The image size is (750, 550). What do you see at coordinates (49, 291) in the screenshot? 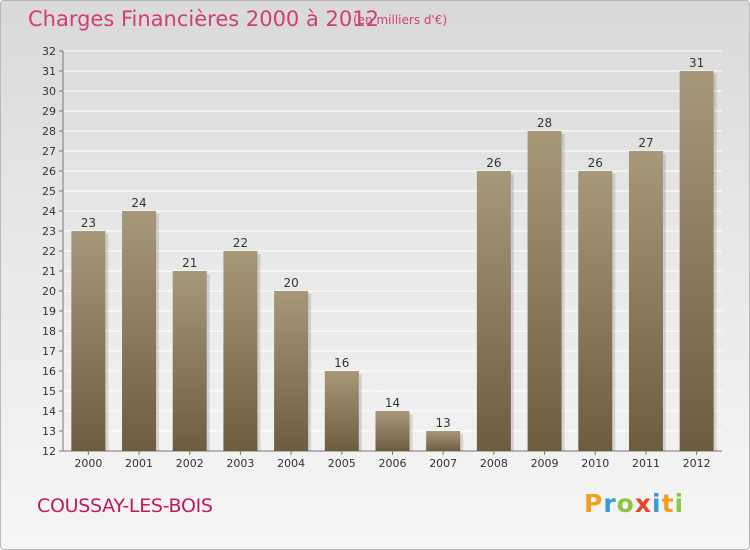
I see `y-tick-label: 20` at bounding box center [49, 291].